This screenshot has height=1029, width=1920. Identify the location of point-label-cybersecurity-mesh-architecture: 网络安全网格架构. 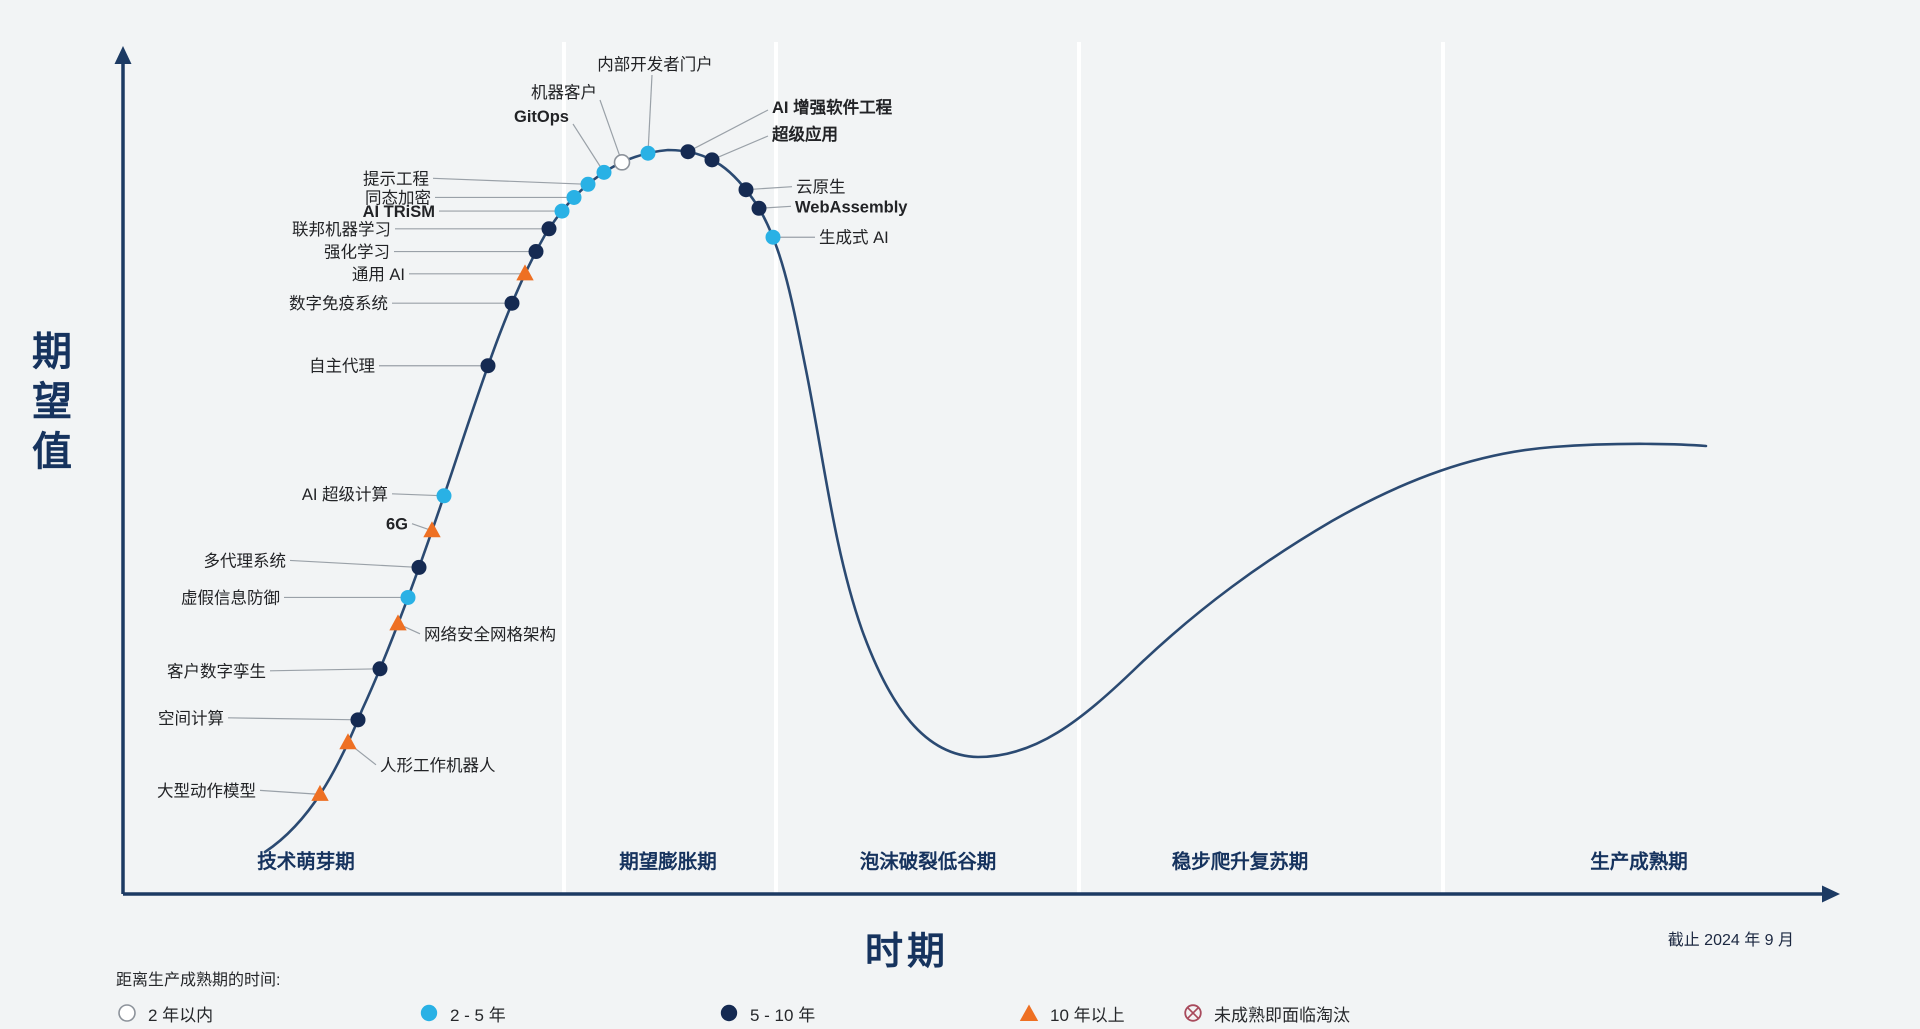
(490, 634).